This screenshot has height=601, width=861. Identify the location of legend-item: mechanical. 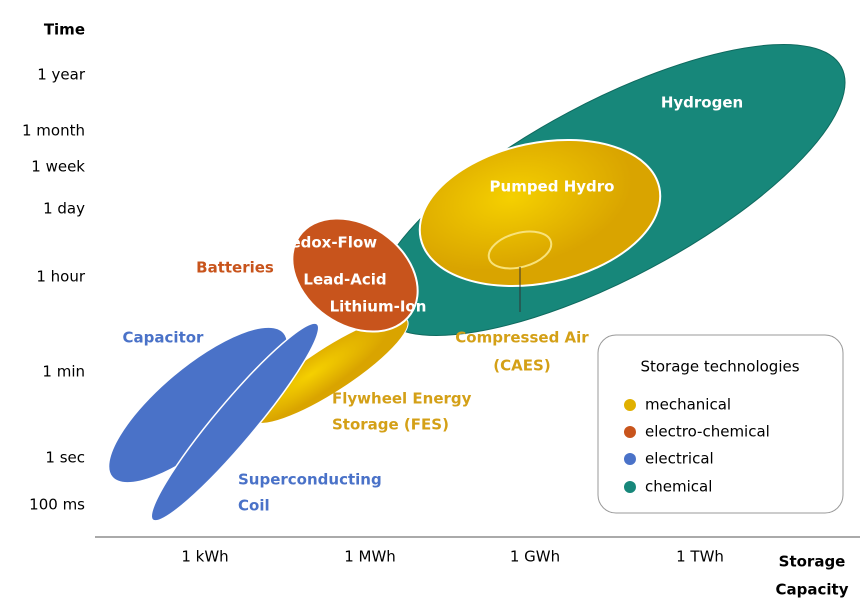
(688, 405).